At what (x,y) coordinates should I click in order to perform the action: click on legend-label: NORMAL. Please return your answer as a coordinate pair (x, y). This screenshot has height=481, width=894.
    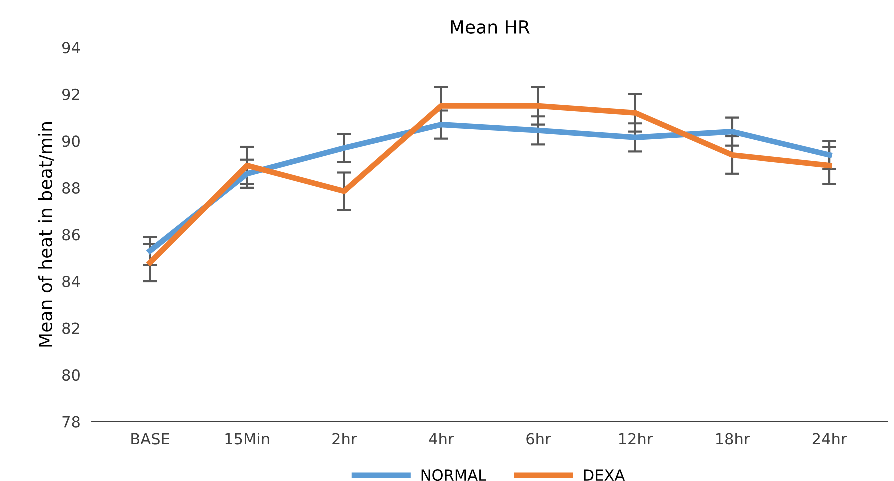
    Looking at the image, I should click on (454, 475).